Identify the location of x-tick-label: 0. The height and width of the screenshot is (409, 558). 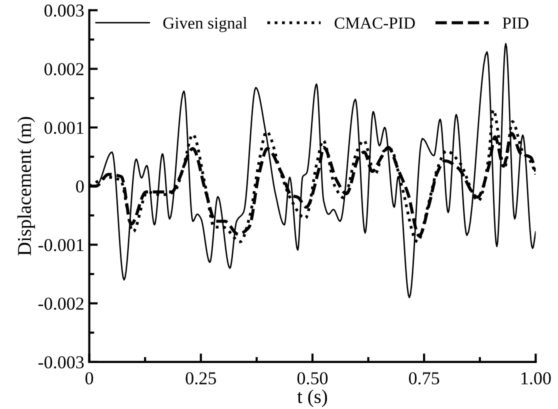
(89, 378).